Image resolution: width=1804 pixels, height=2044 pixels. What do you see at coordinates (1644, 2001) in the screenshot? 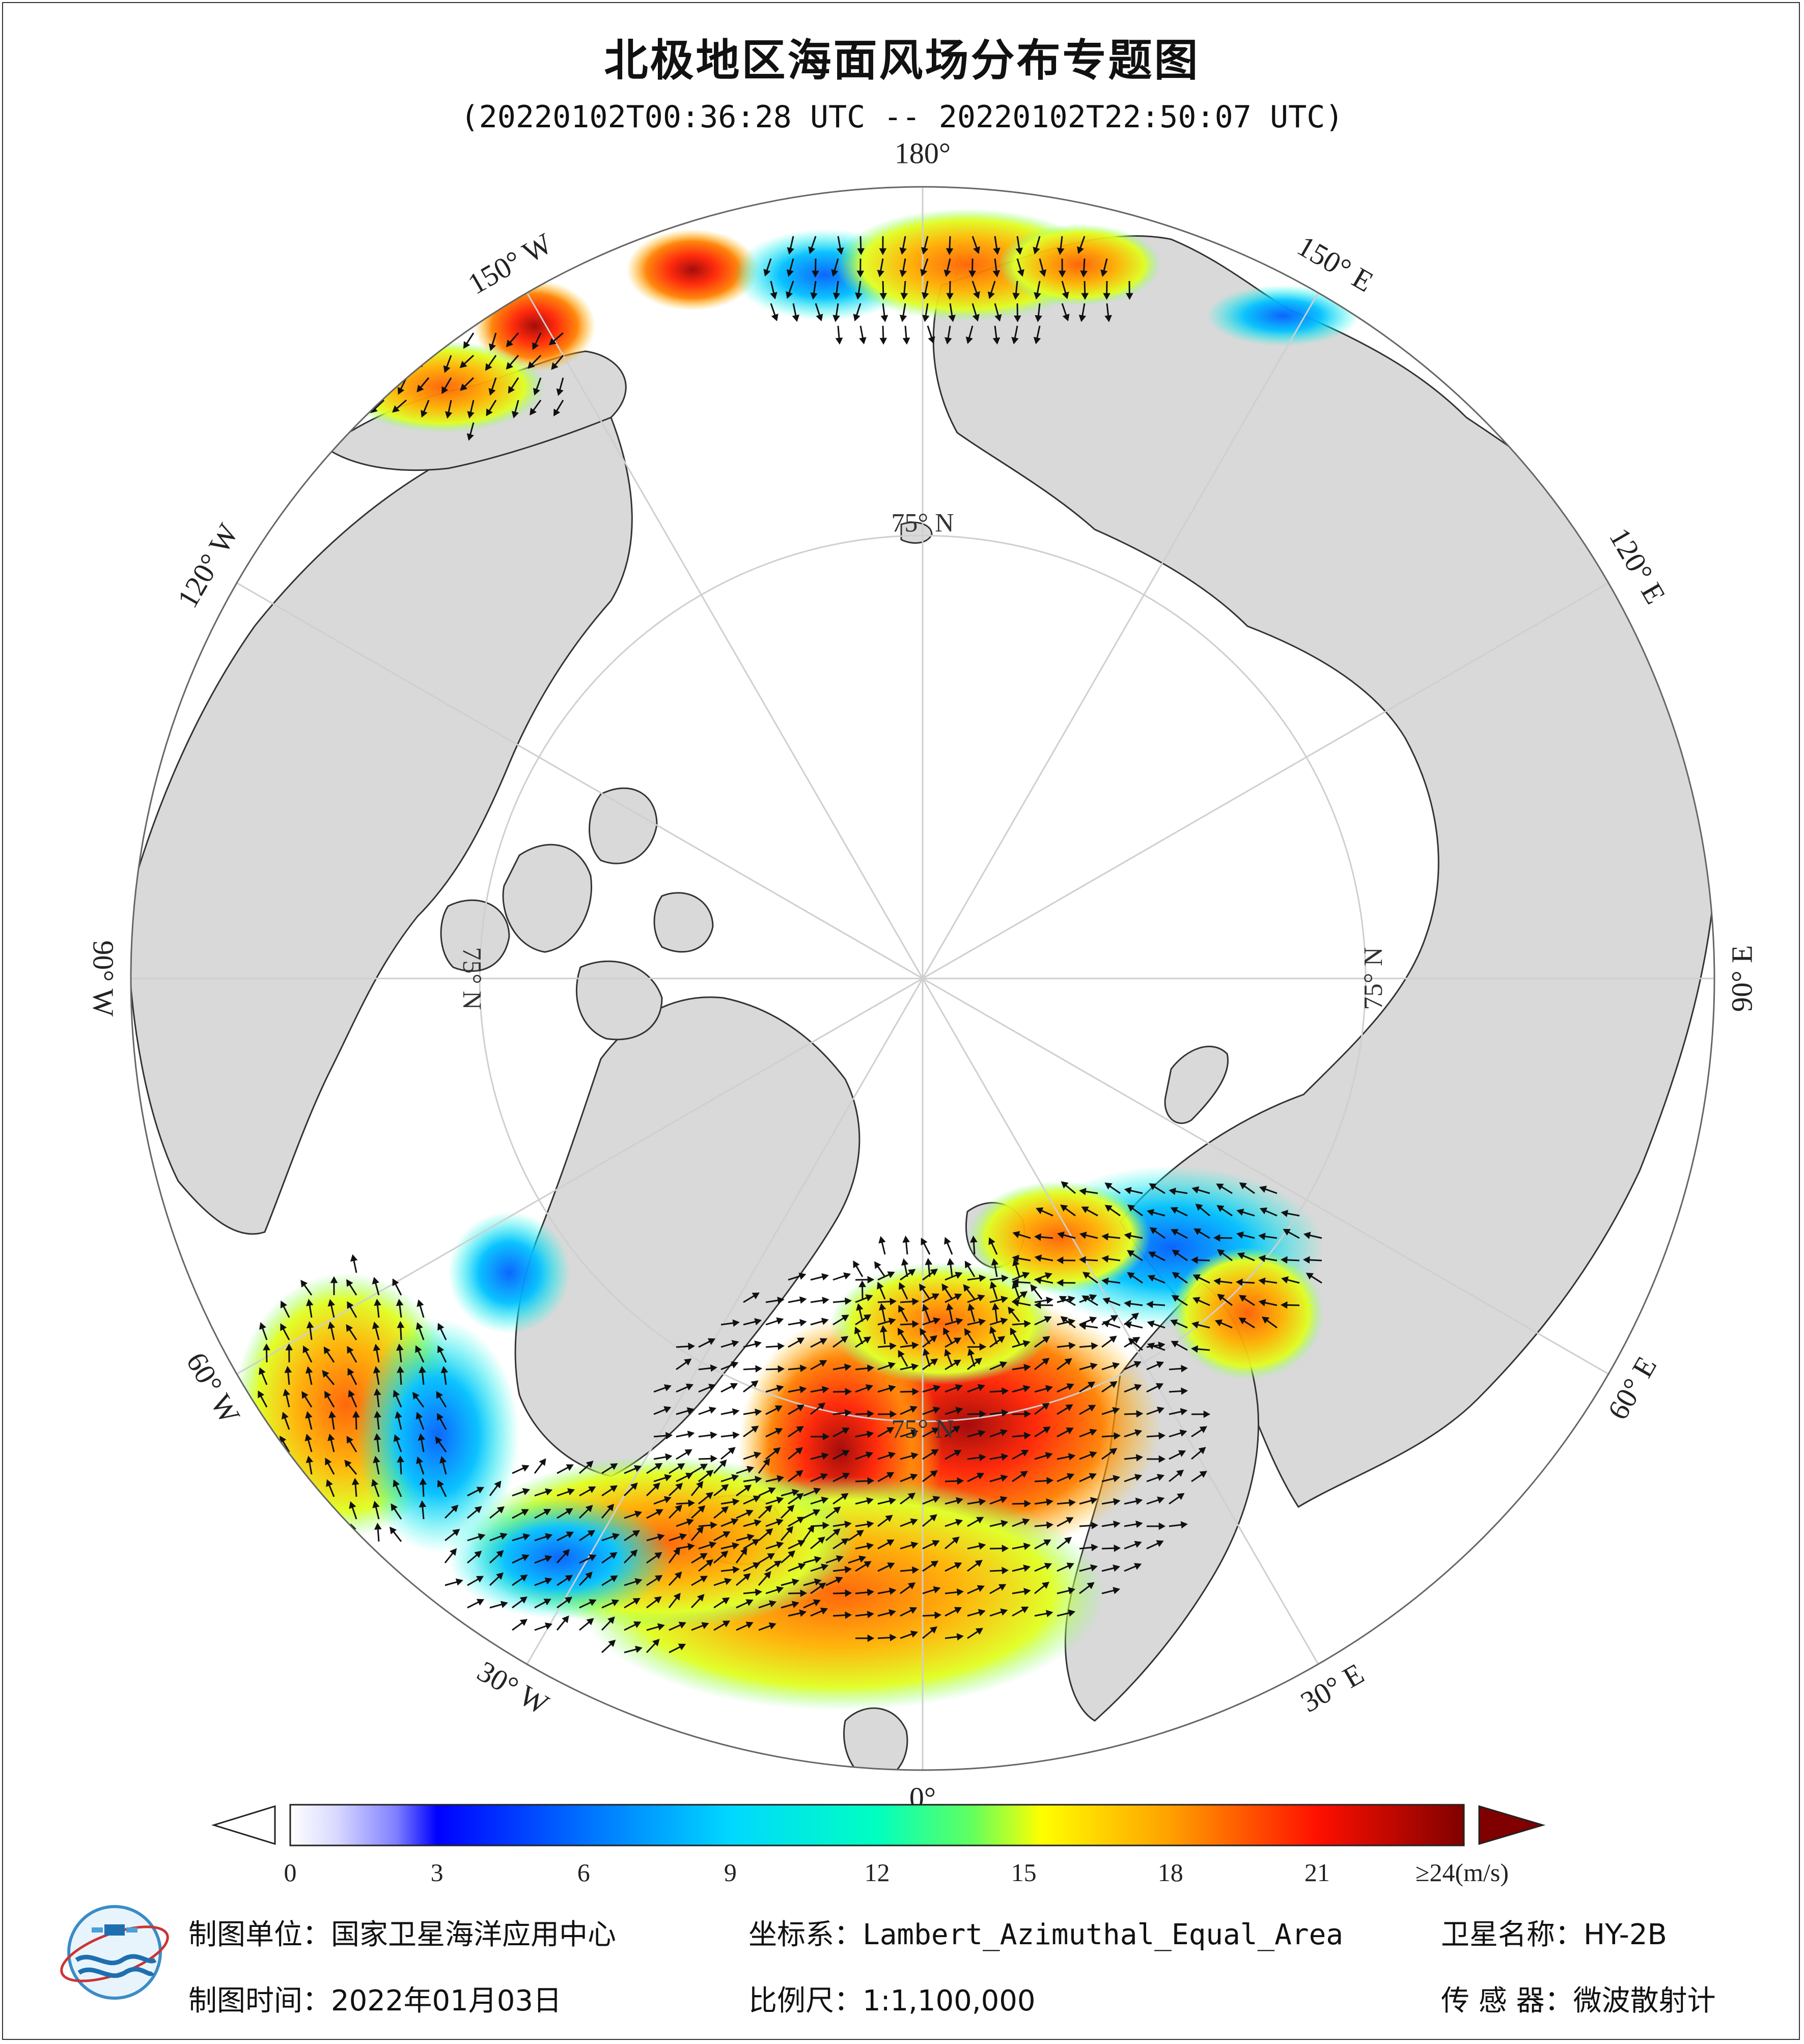
I see `footer-sensor-value: 微波散射计` at bounding box center [1644, 2001].